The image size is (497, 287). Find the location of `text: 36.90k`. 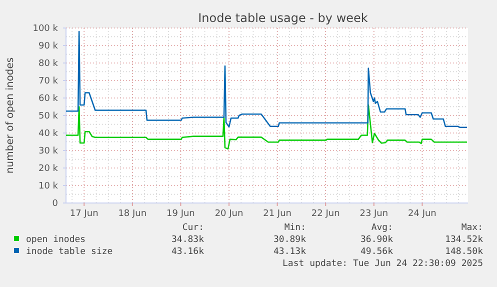

text: 36.90k is located at coordinates (377, 240).